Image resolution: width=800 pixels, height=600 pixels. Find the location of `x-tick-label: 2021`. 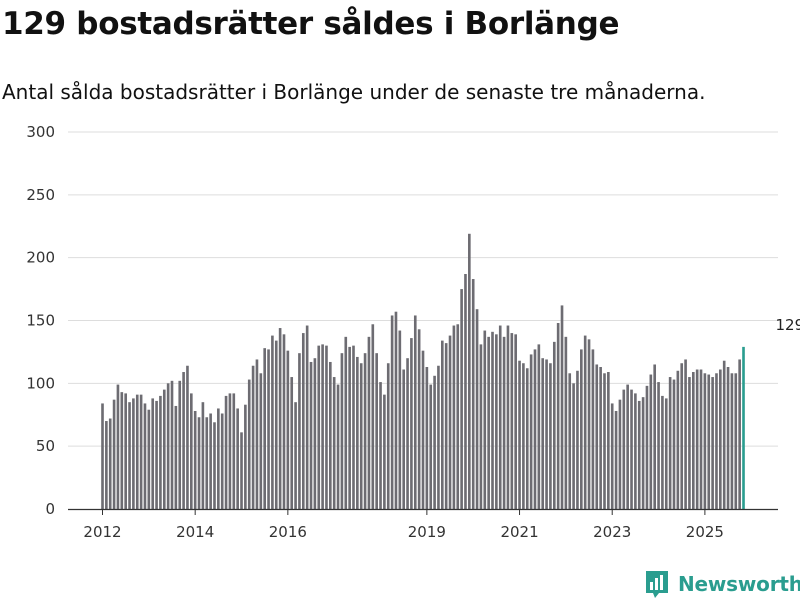

x-tick-label: 2021 is located at coordinates (519, 532).